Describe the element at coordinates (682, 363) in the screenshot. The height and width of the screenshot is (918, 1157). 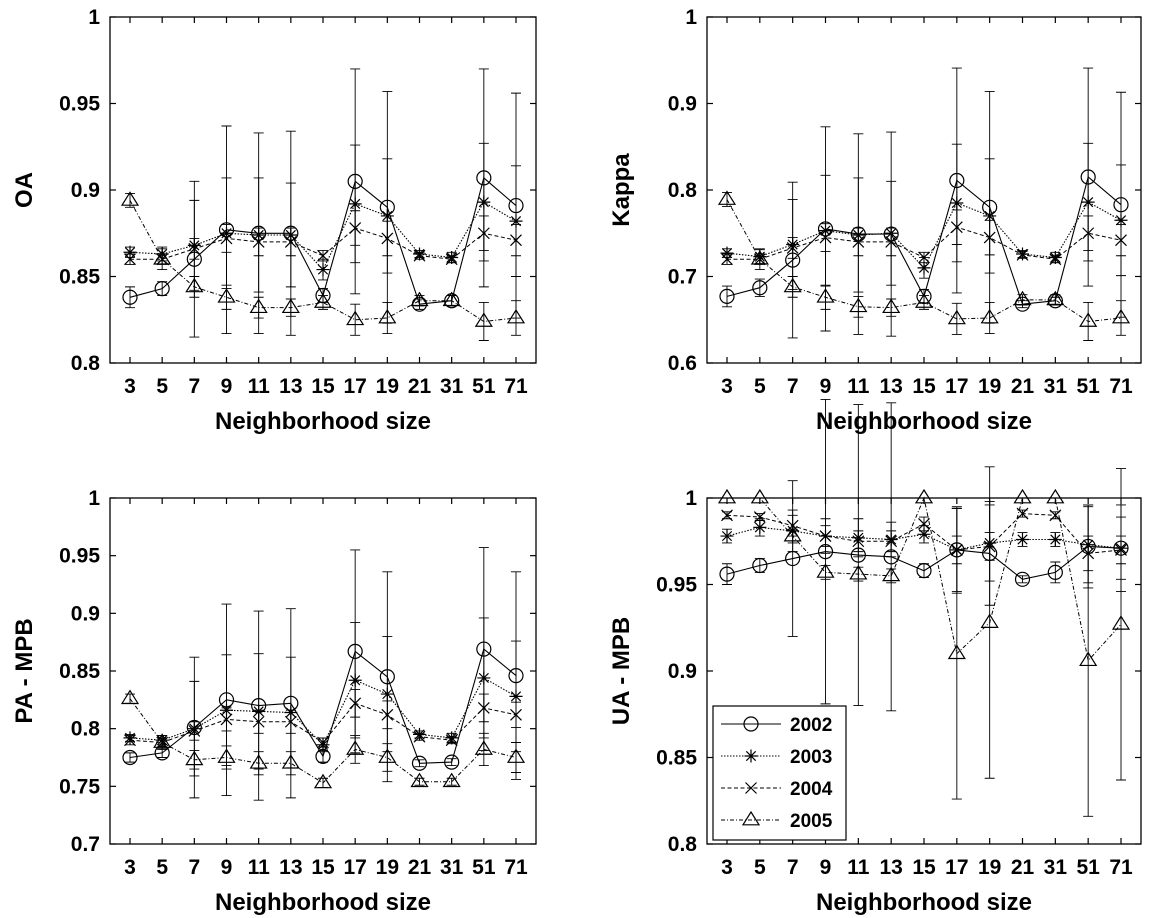
I see `y-tick-label: 0.6` at that location.